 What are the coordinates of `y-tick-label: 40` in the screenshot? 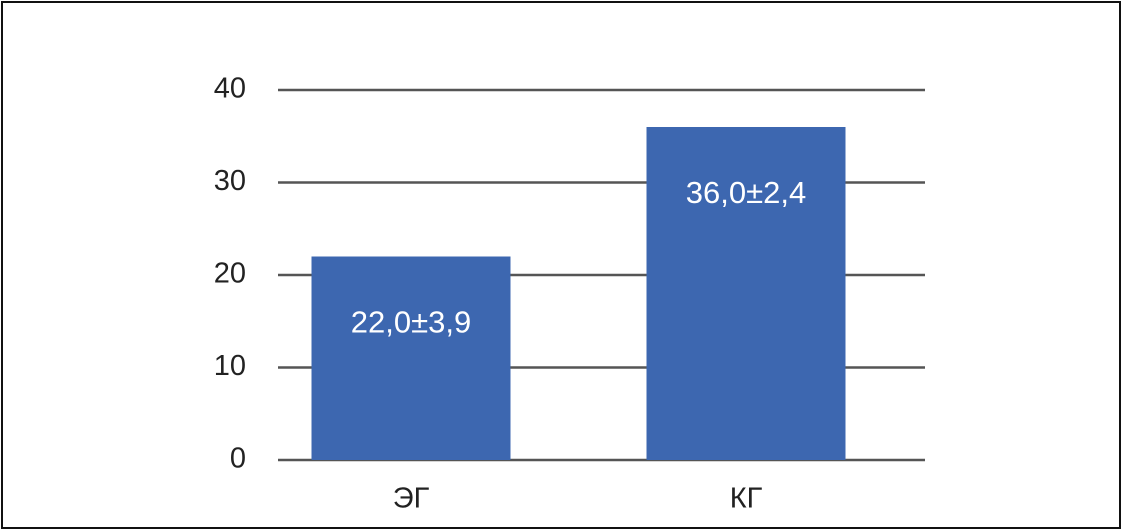 It's located at (230, 89).